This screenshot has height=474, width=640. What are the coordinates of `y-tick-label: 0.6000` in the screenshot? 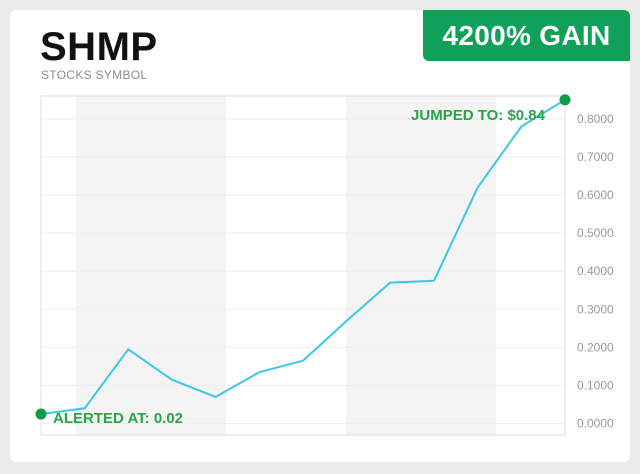 It's located at (595, 195).